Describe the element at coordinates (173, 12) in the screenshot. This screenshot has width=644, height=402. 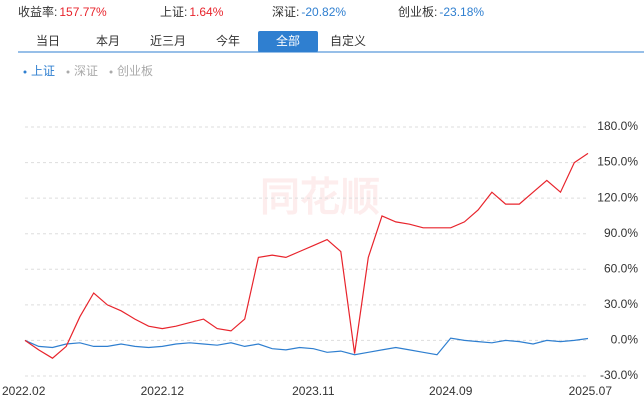
I see `summary-label: 上证:` at that location.